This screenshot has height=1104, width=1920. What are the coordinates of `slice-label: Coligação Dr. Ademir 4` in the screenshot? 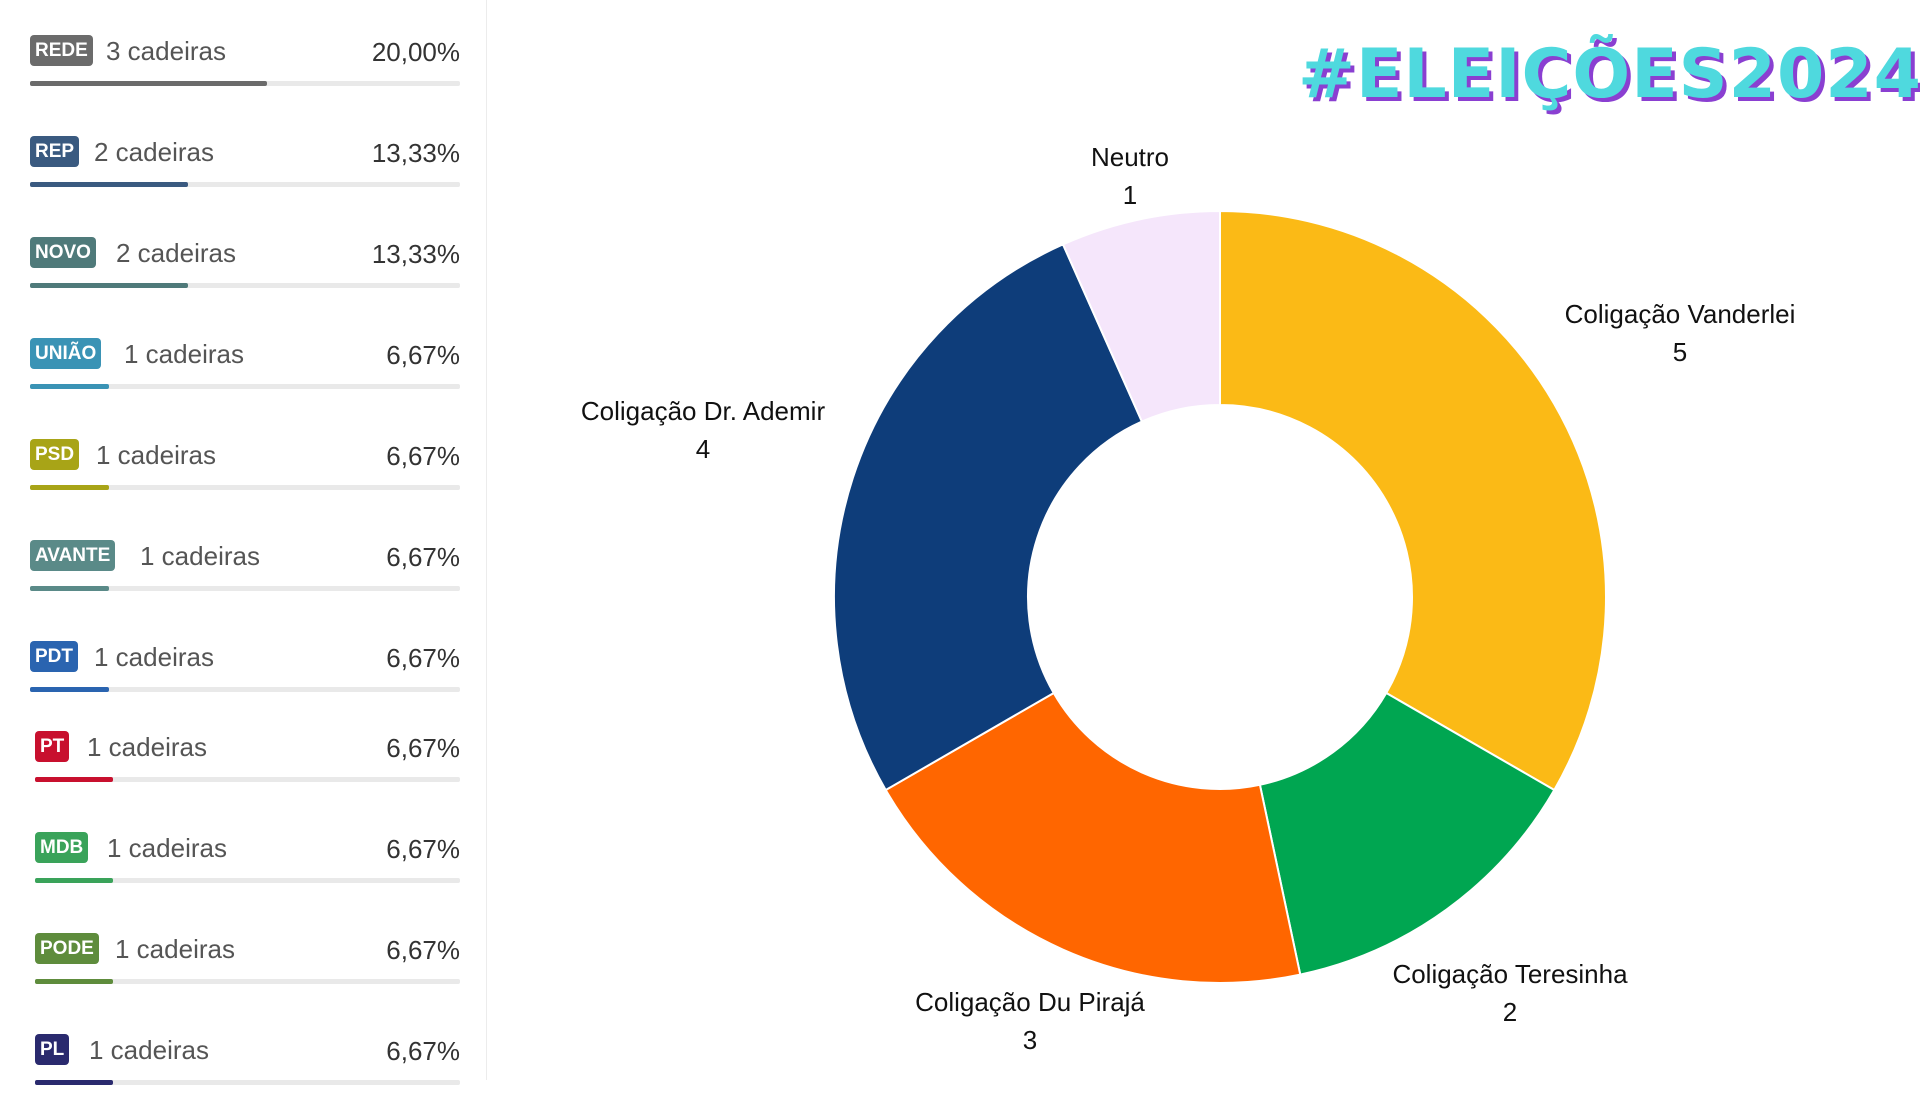 It's located at (703, 430).